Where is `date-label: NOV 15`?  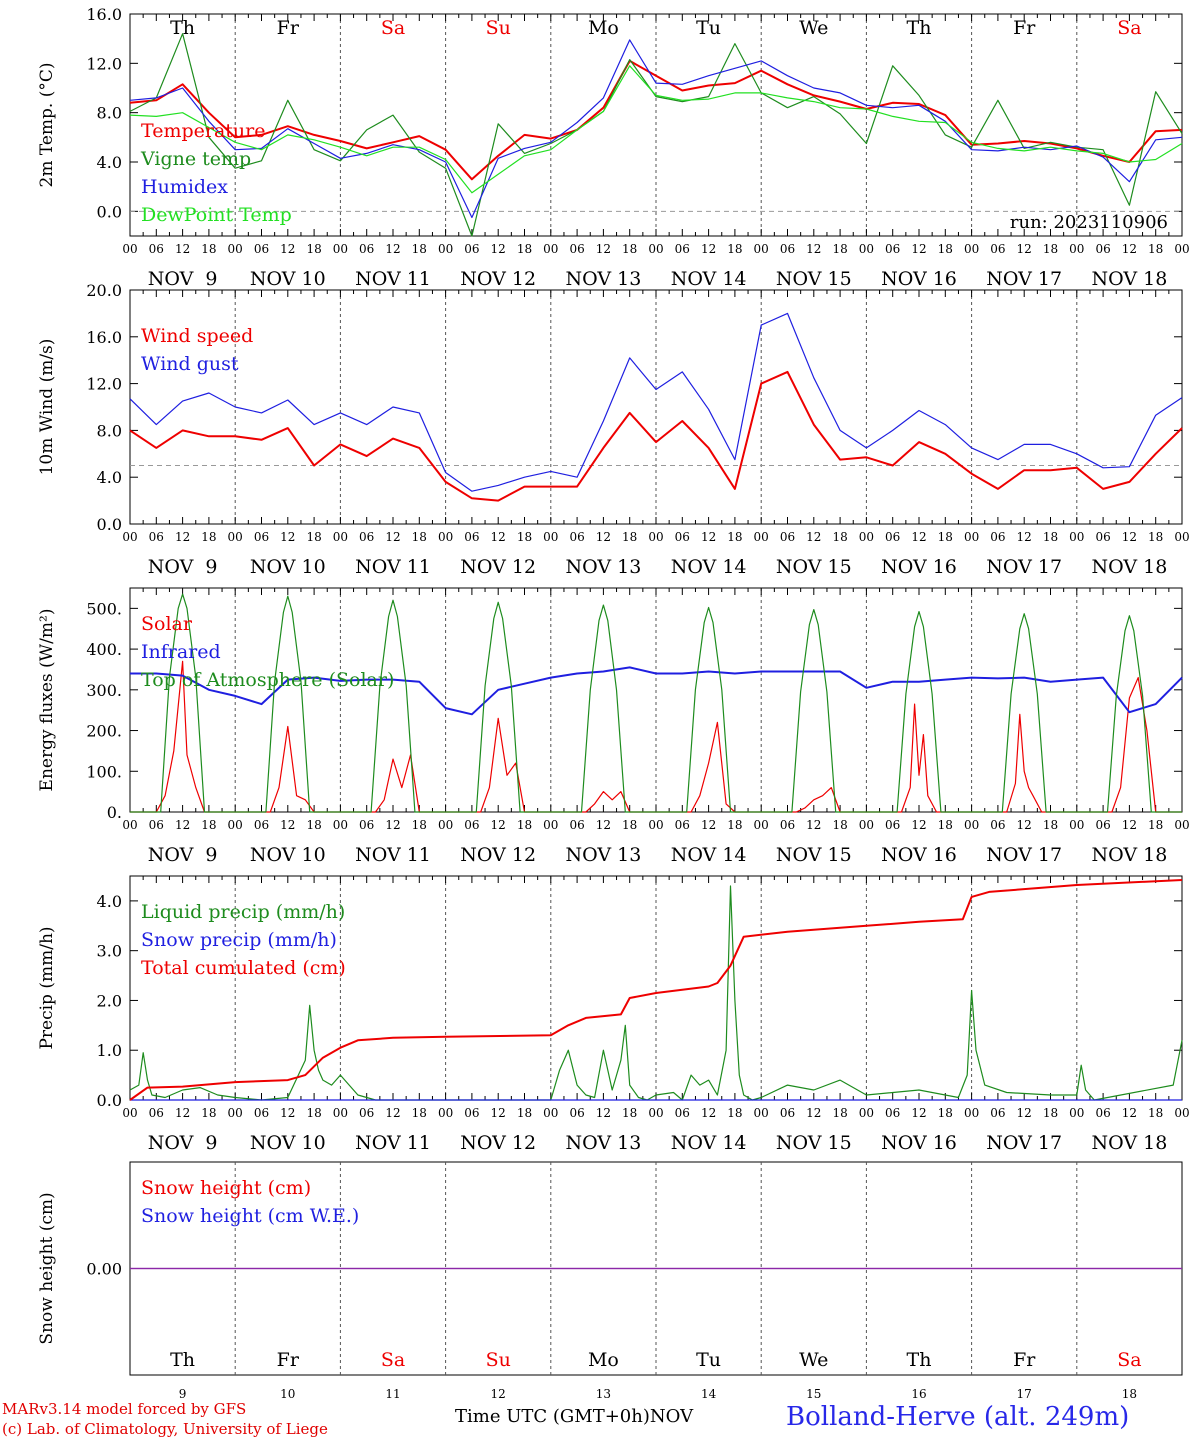 date-label: NOV 15 is located at coordinates (814, 279).